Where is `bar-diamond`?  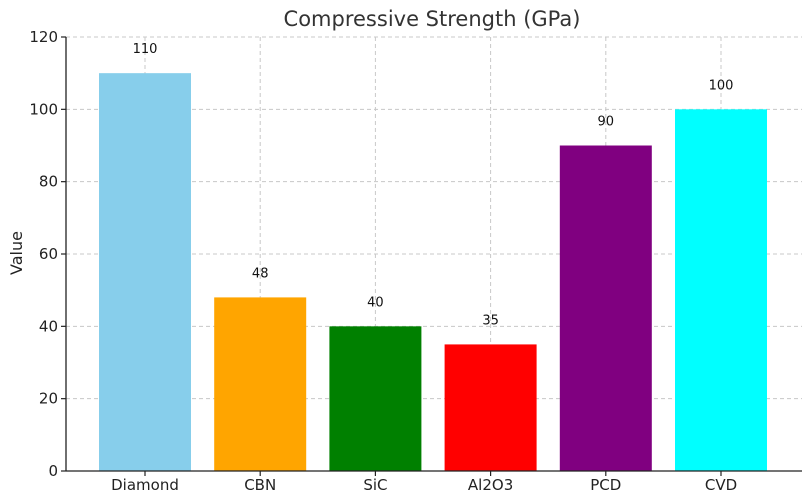
bar-diamond is located at coordinates (145, 272).